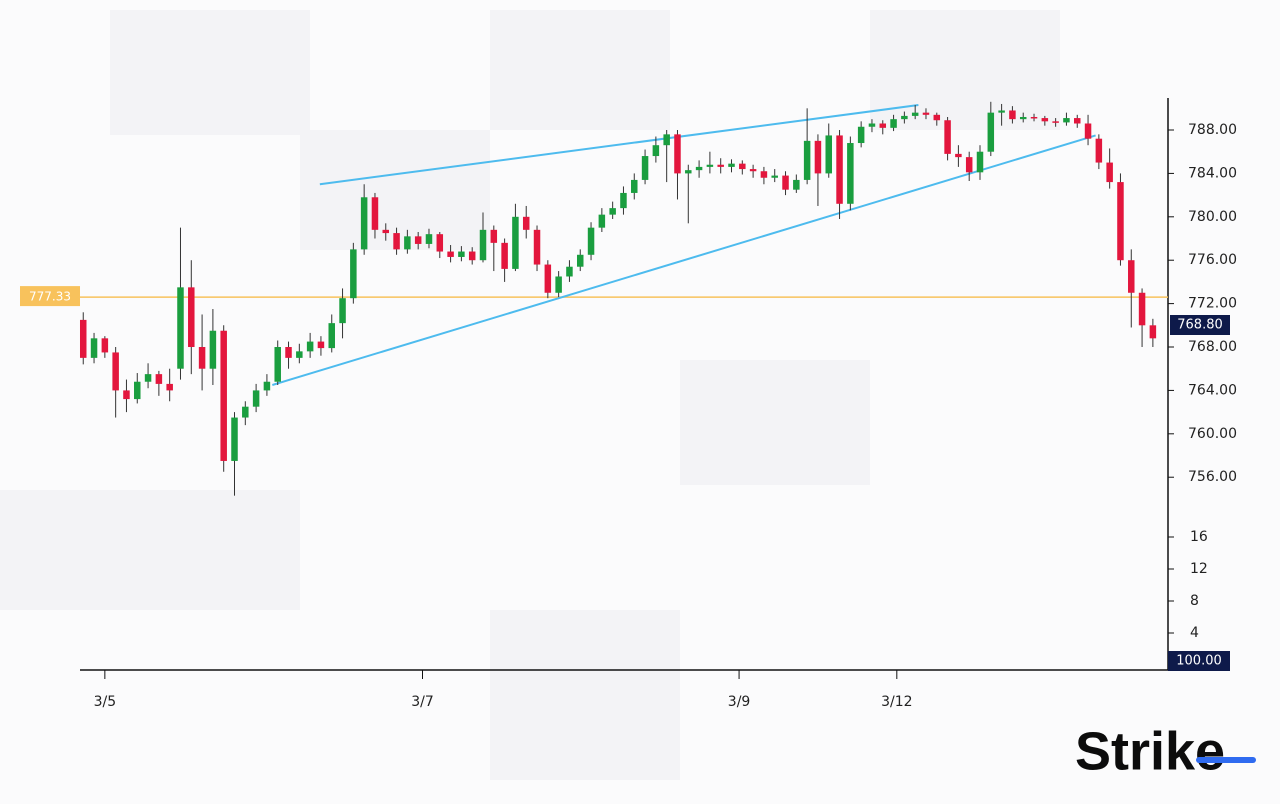  Describe the element at coordinates (422, 702) in the screenshot. I see `x-tick-label: 3/7` at that location.